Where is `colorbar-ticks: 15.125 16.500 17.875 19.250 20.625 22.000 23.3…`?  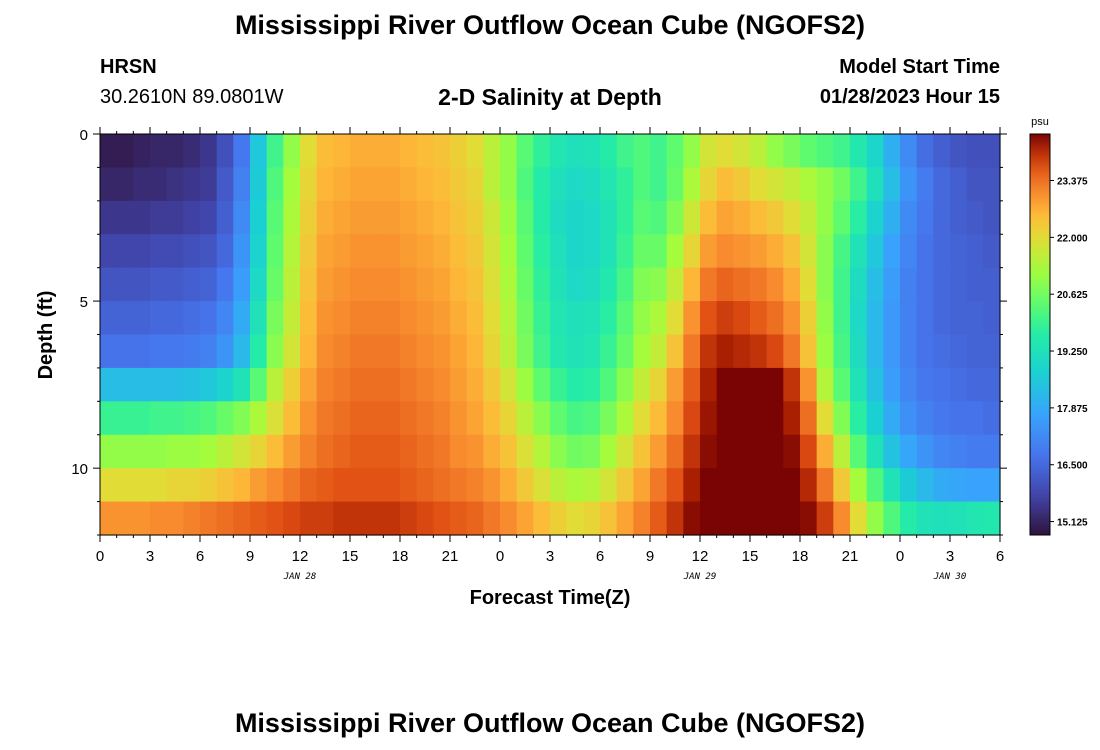 colorbar-ticks: 15.125 16.500 17.875 19.250 20.625 22.000 23.3… is located at coordinates (1069, 353).